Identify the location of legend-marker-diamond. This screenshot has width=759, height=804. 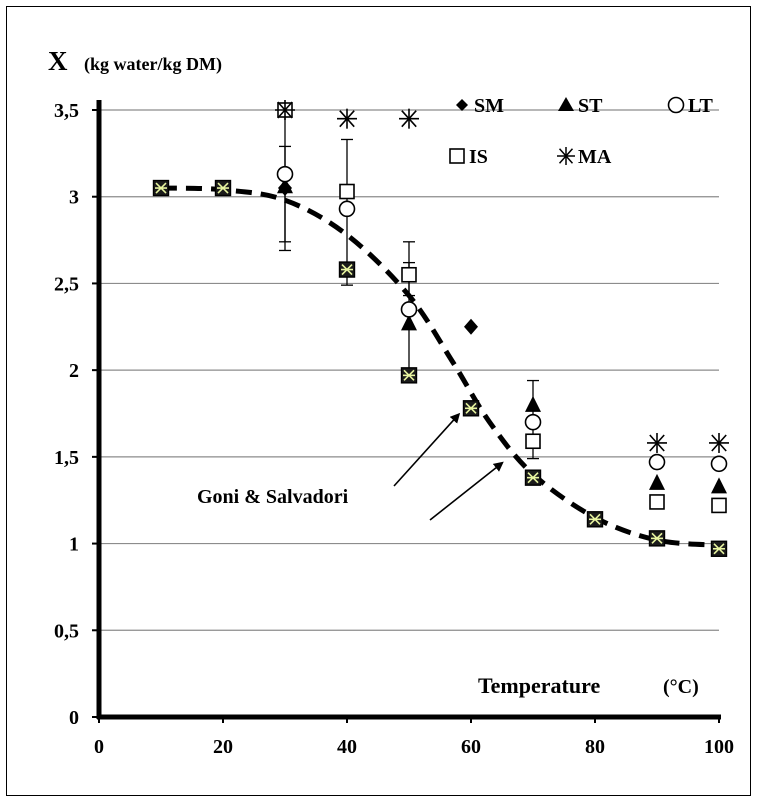
(462, 105).